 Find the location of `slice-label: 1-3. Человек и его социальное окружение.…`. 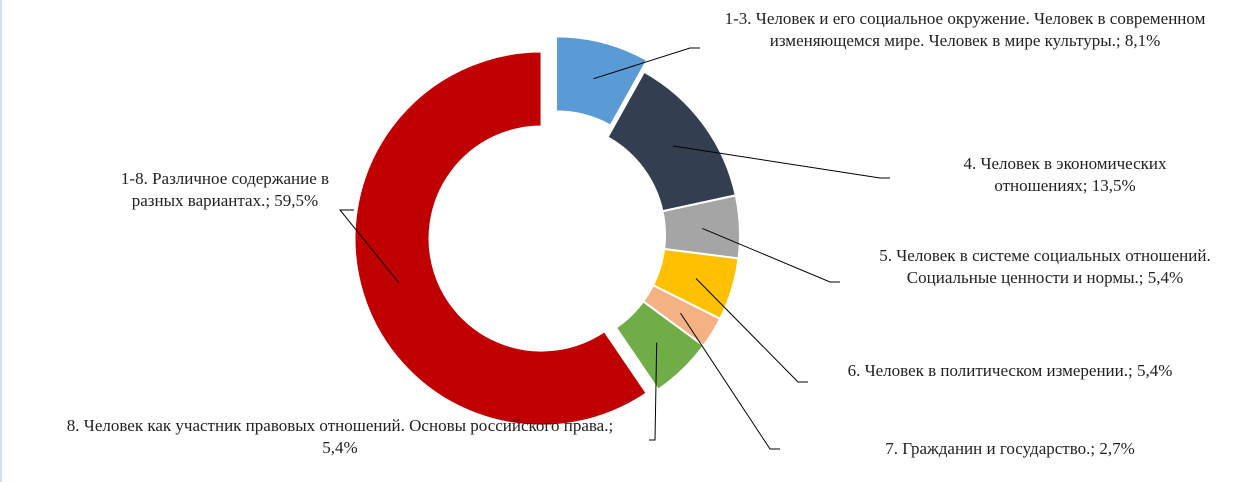

slice-label: 1-3. Человек и его социальное окружение.… is located at coordinates (965, 30).